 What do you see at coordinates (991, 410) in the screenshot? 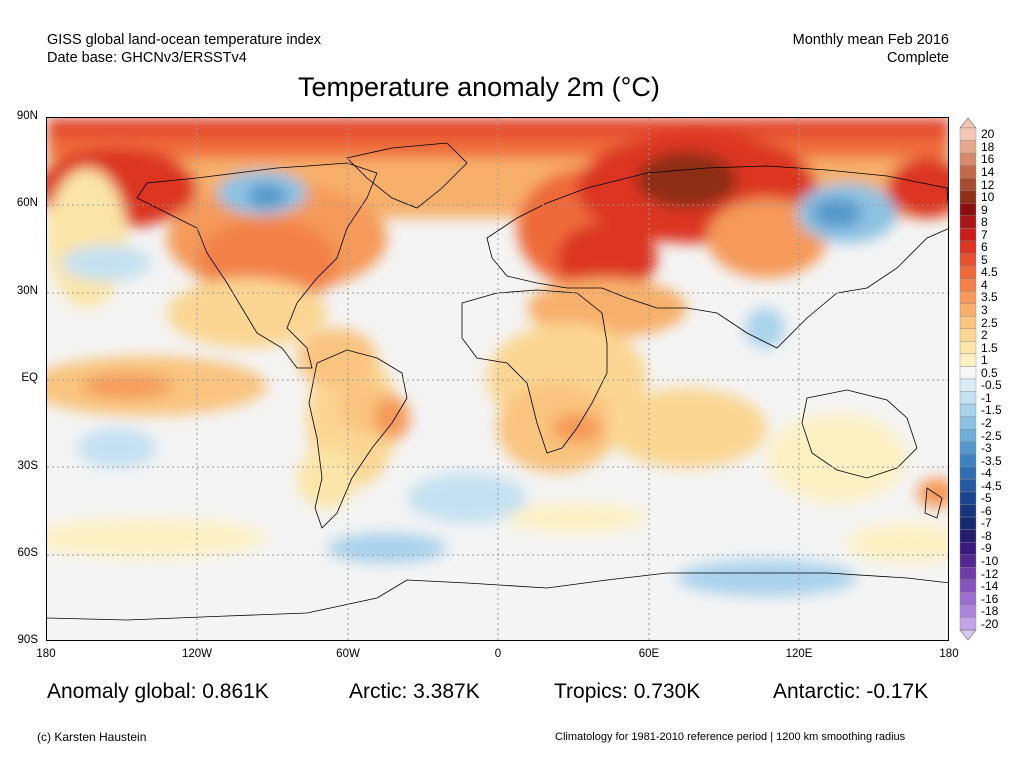
I see `colorbar-label: -1.5` at bounding box center [991, 410].